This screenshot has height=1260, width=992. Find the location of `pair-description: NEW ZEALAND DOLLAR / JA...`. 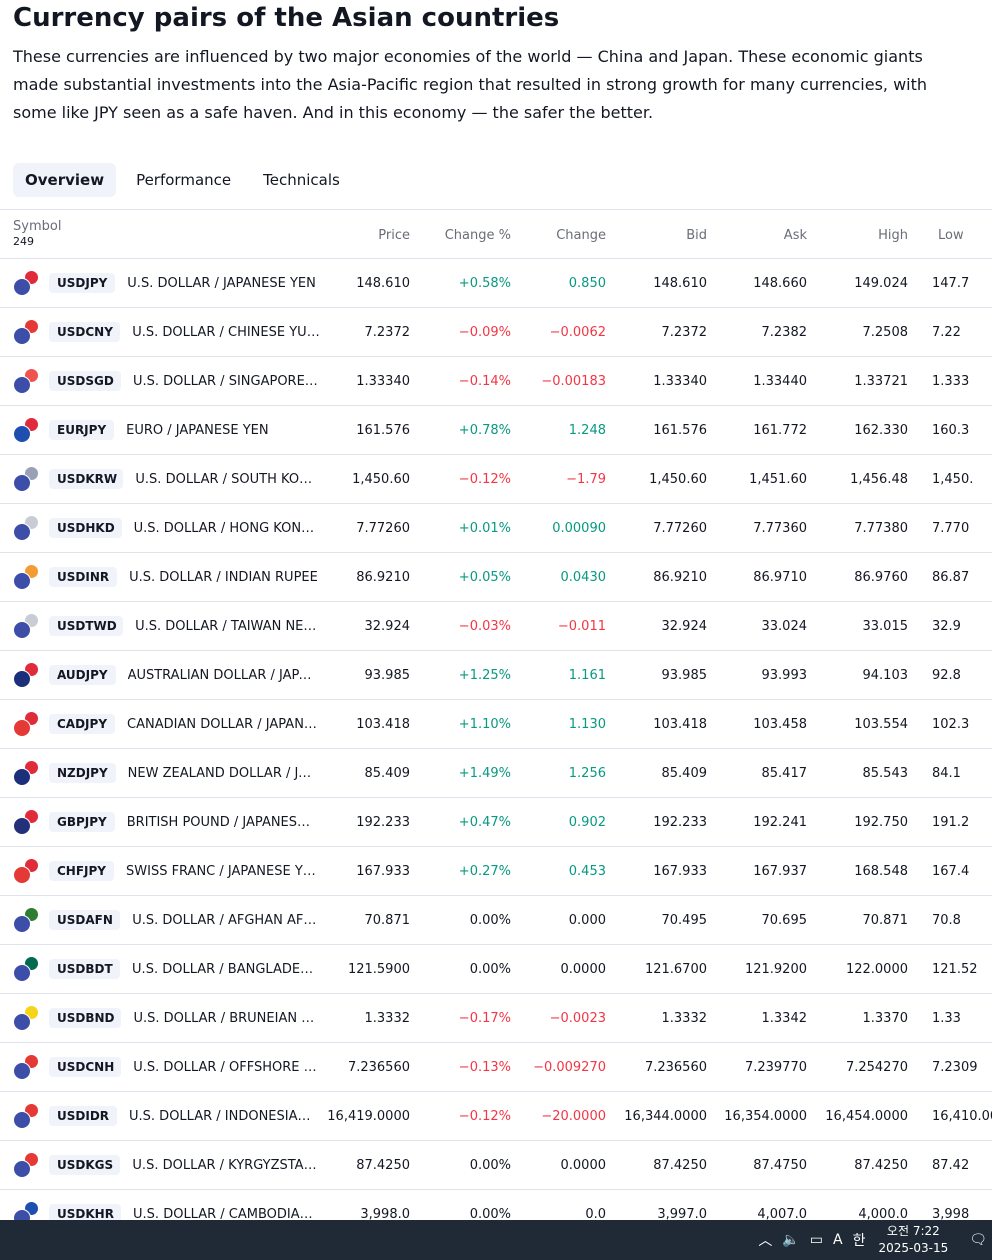

pair-description: NEW ZEALAND DOLLAR / JA... is located at coordinates (222, 773).